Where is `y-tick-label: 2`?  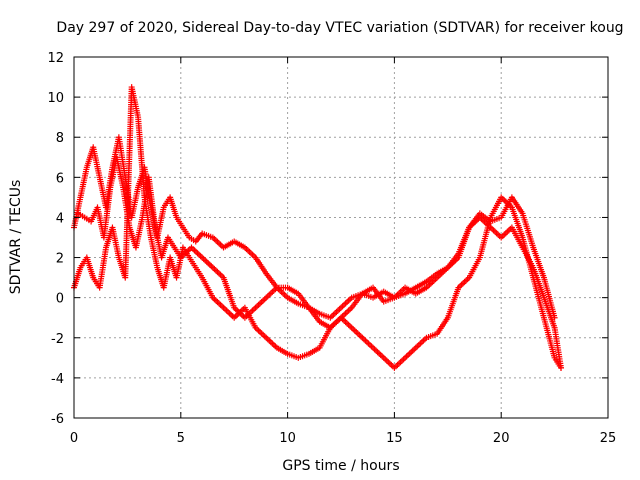
y-tick-label: 2 is located at coordinates (60, 259).